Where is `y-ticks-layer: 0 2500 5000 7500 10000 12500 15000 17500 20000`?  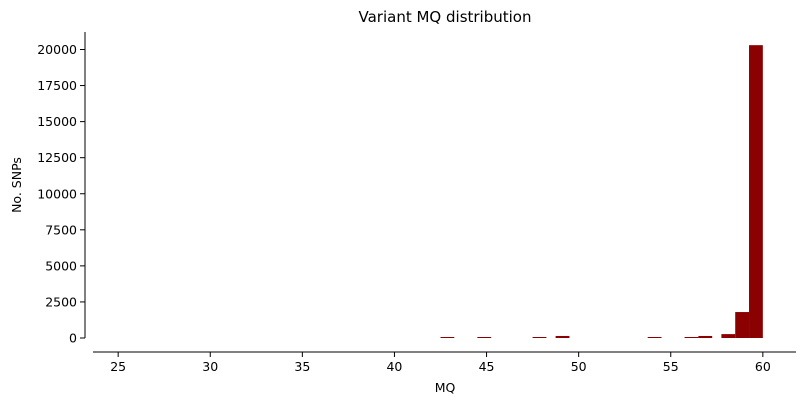
y-ticks-layer: 0 2500 5000 7500 10000 12500 15000 17500 20000 is located at coordinates (61, 194).